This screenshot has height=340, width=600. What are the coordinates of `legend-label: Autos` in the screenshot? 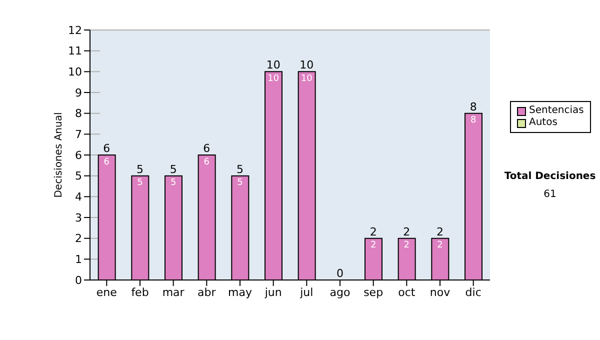 It's located at (543, 123).